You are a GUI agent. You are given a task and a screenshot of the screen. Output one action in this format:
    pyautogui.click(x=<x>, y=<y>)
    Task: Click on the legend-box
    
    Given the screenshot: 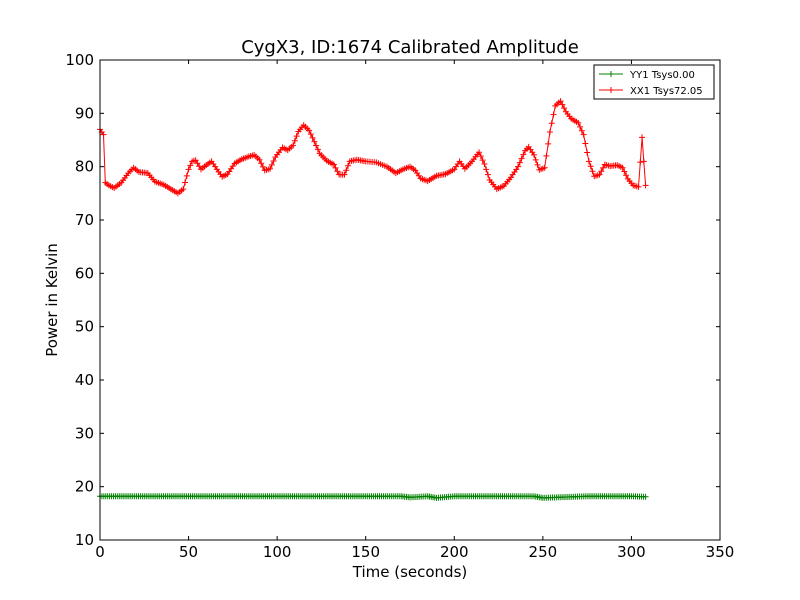 What is the action you would take?
    pyautogui.click(x=654, y=82)
    